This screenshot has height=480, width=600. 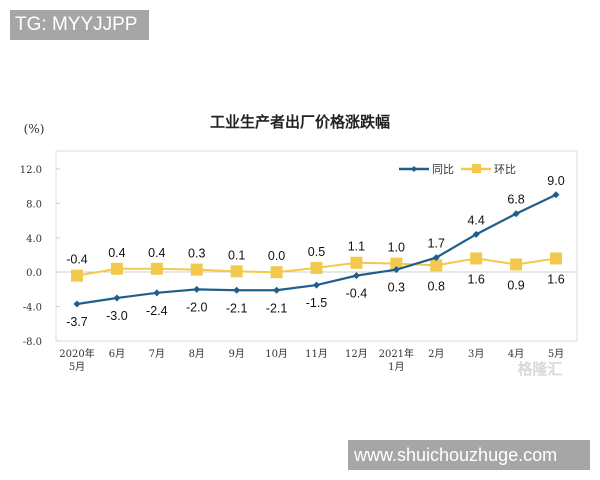 What do you see at coordinates (539, 369) in the screenshot?
I see `watermark: 格隆汇` at bounding box center [539, 369].